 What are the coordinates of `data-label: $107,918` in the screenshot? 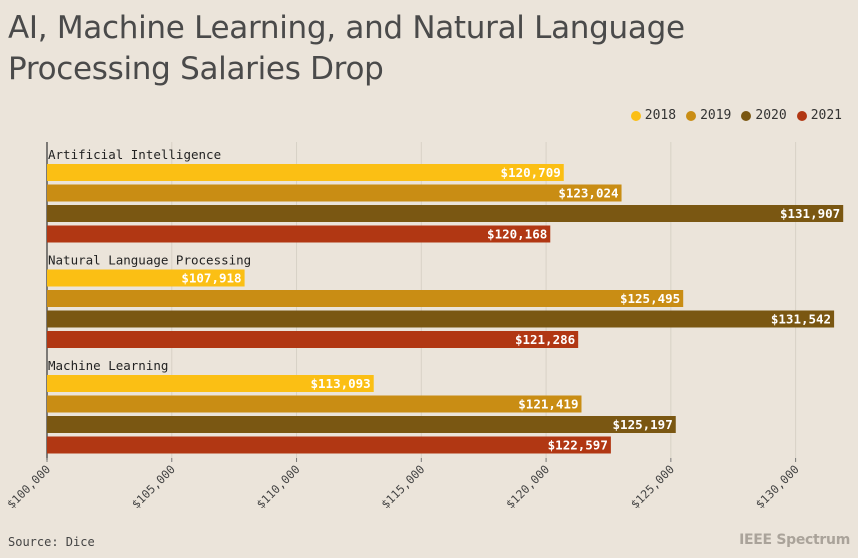 It's located at (211, 278).